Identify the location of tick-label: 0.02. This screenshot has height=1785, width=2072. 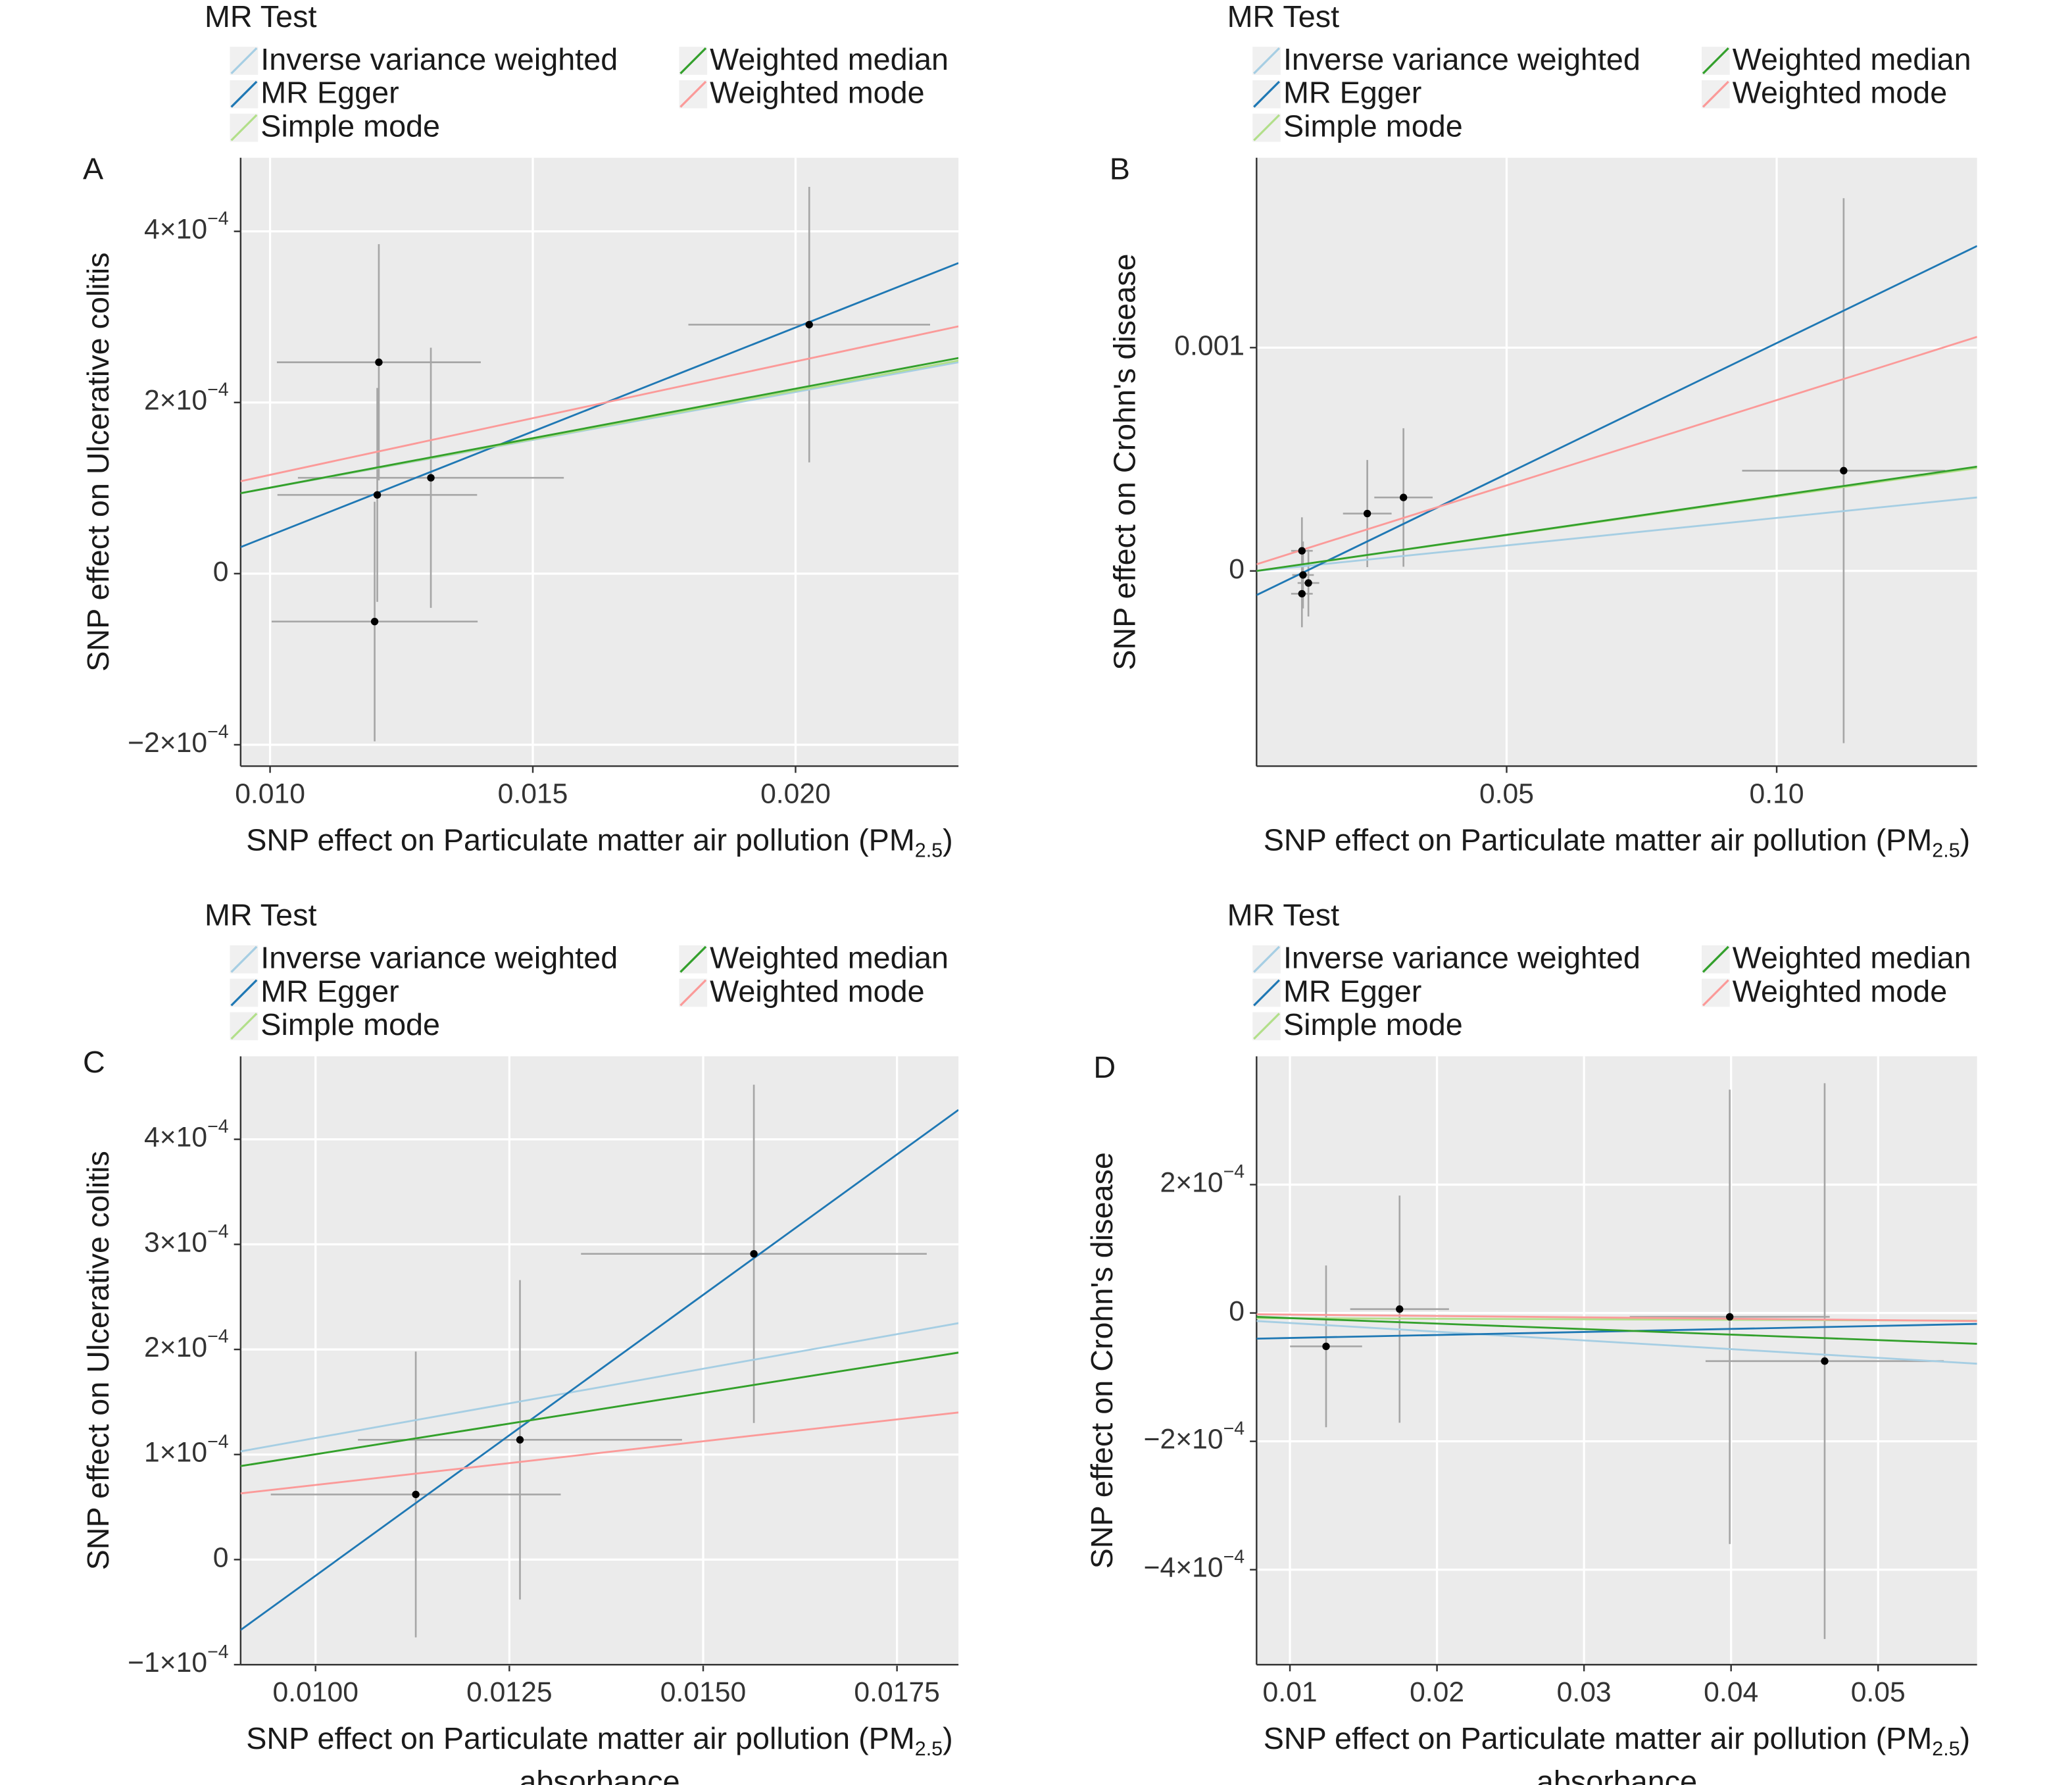
(1437, 1692).